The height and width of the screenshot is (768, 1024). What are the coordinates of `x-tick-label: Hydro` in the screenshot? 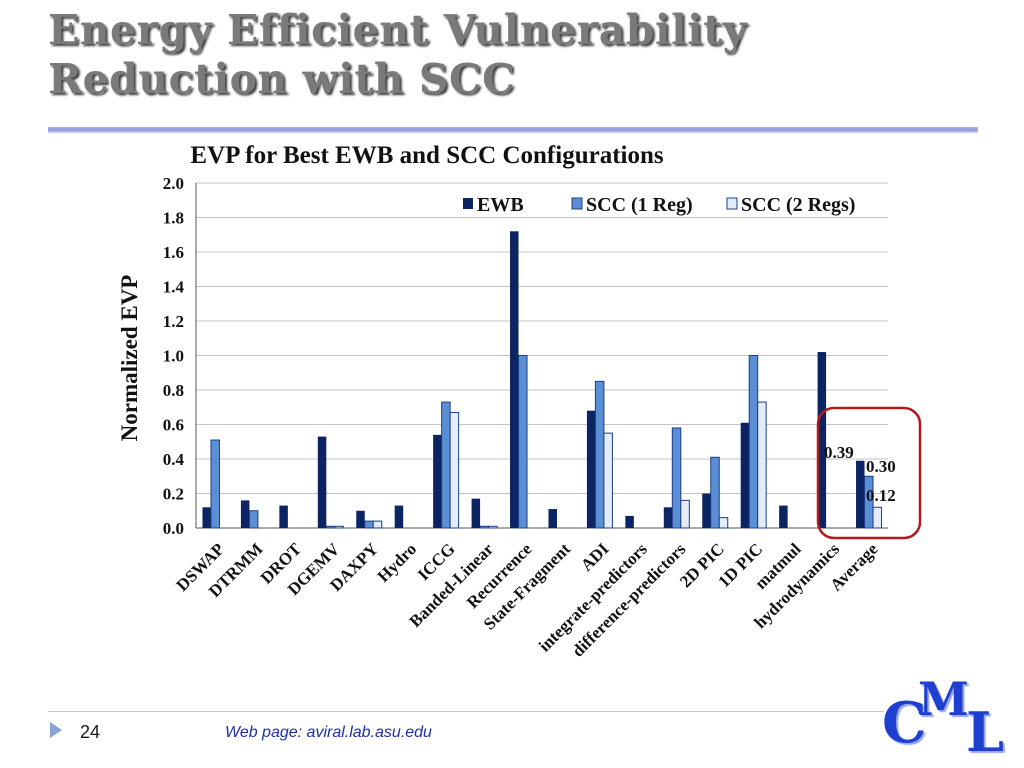 It's located at (397, 562).